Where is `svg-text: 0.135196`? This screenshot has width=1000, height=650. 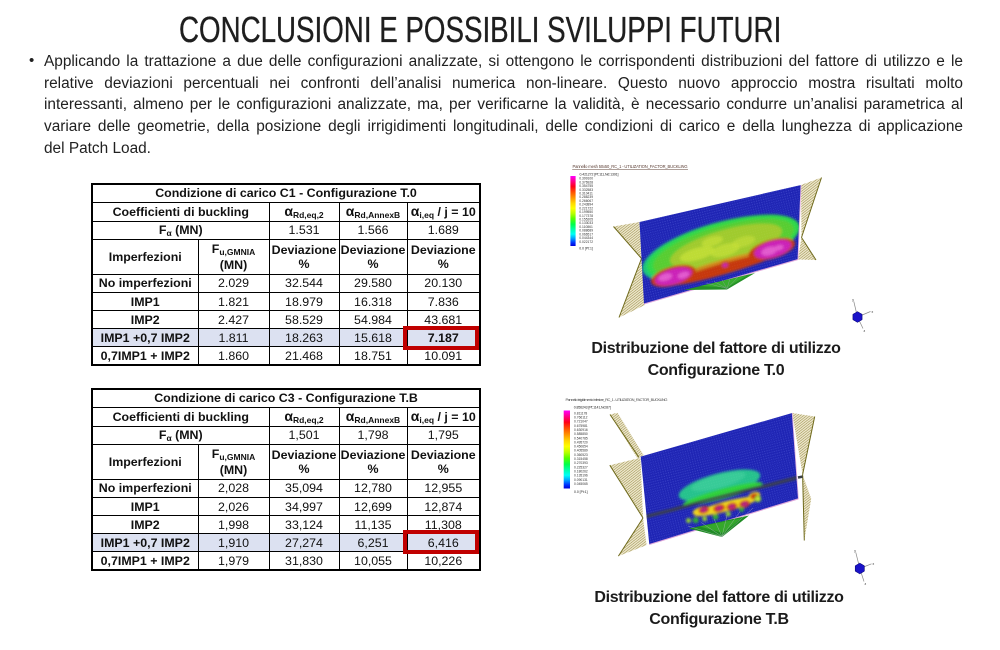
svg-text: 0.135196 is located at coordinates (581, 476).